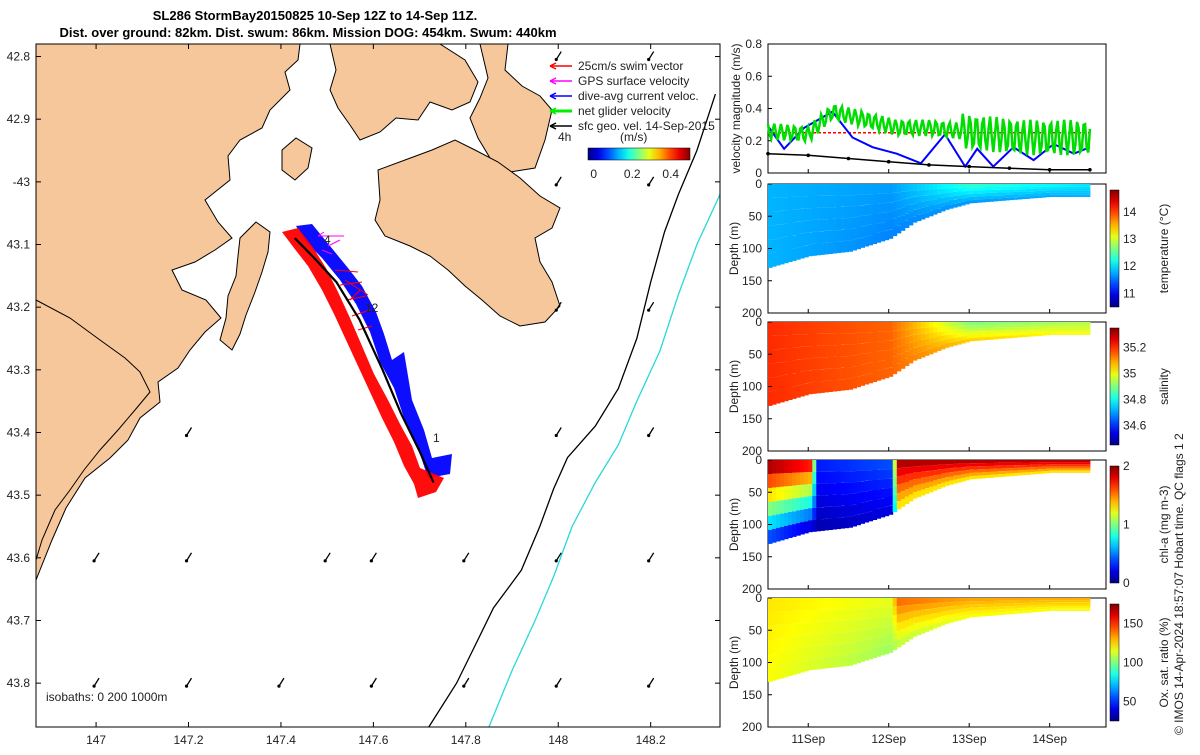 The image size is (1200, 755). Describe the element at coordinates (467, 233) in the screenshot. I see `land-forestier-peninsula` at that location.